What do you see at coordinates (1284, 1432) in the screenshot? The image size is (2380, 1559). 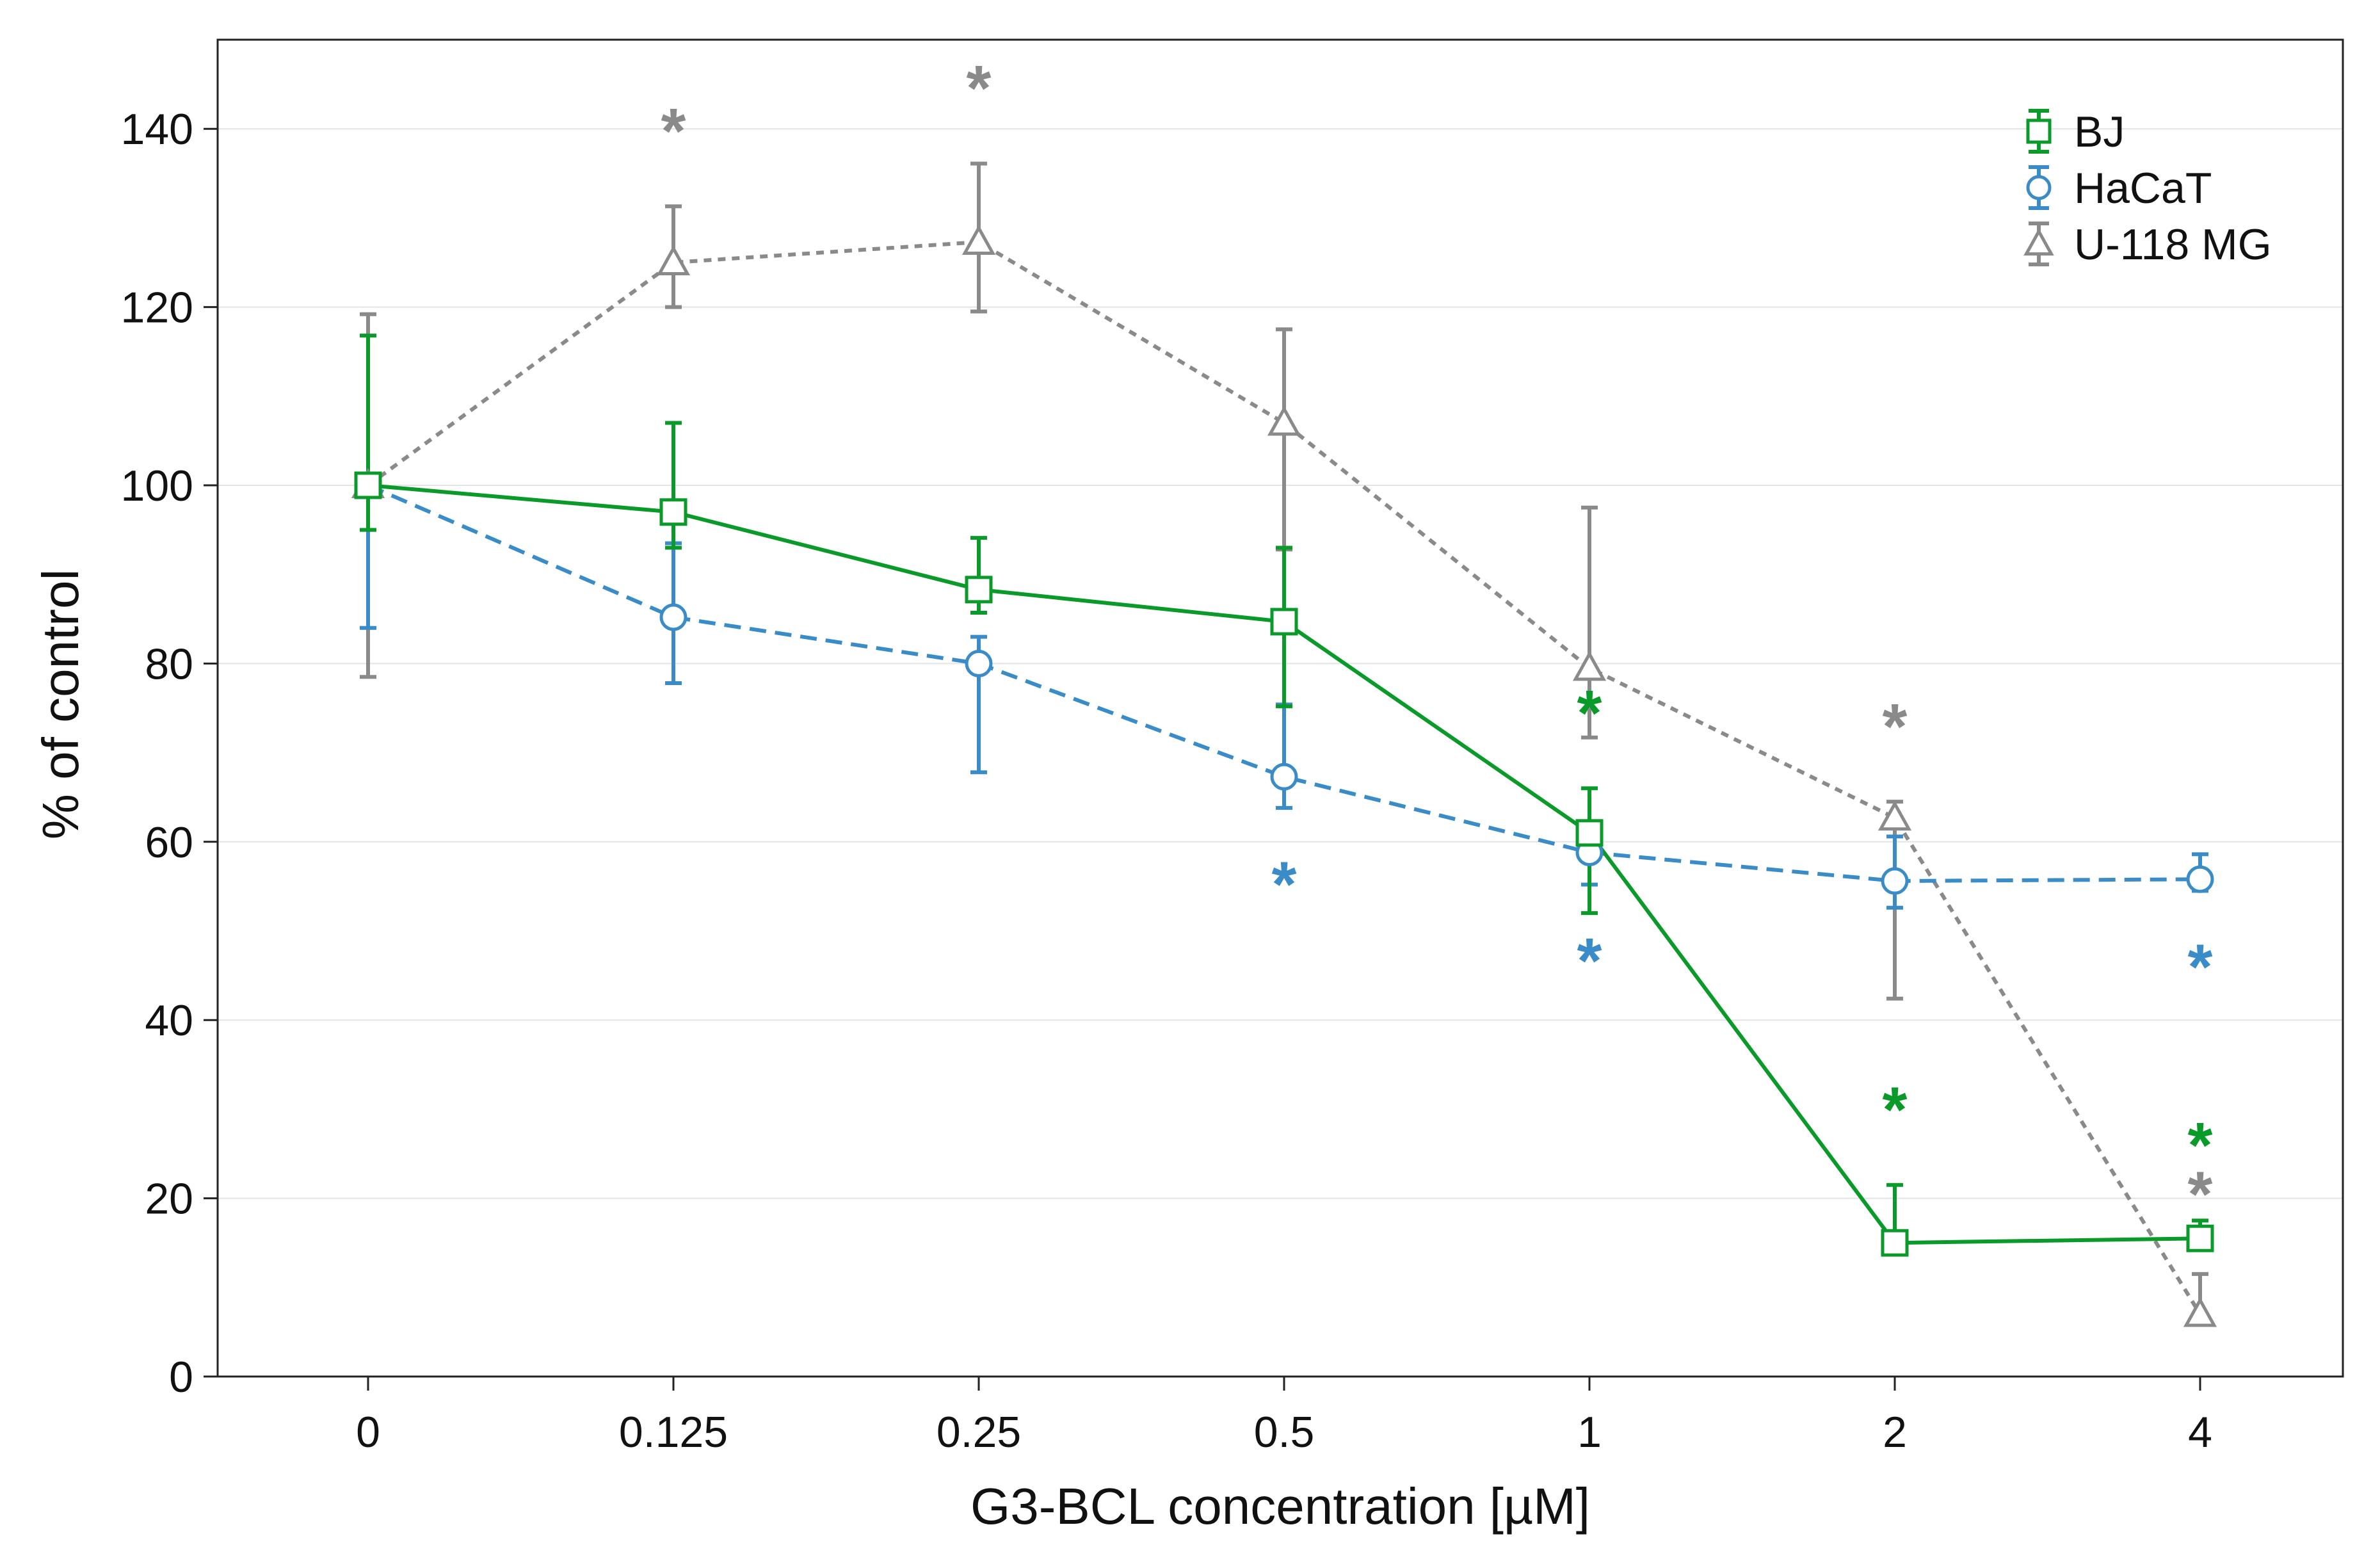 I see `x-tick-label: 0.5` at bounding box center [1284, 1432].